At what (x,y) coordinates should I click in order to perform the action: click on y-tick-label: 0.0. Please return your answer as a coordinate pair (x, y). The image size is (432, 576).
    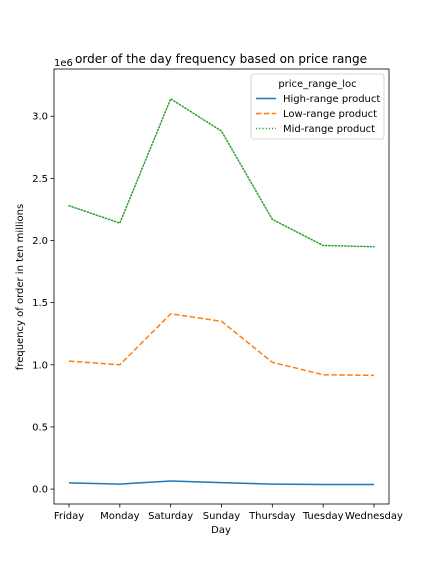
    Looking at the image, I should click on (40, 490).